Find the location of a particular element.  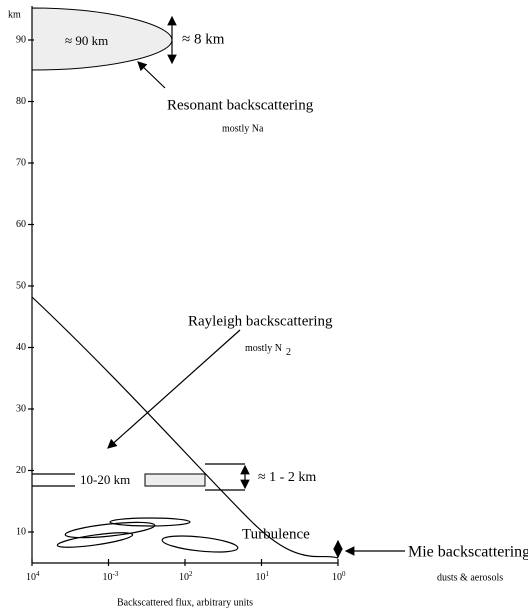

x-tick-label: 10⁻³ is located at coordinates (111, 577).